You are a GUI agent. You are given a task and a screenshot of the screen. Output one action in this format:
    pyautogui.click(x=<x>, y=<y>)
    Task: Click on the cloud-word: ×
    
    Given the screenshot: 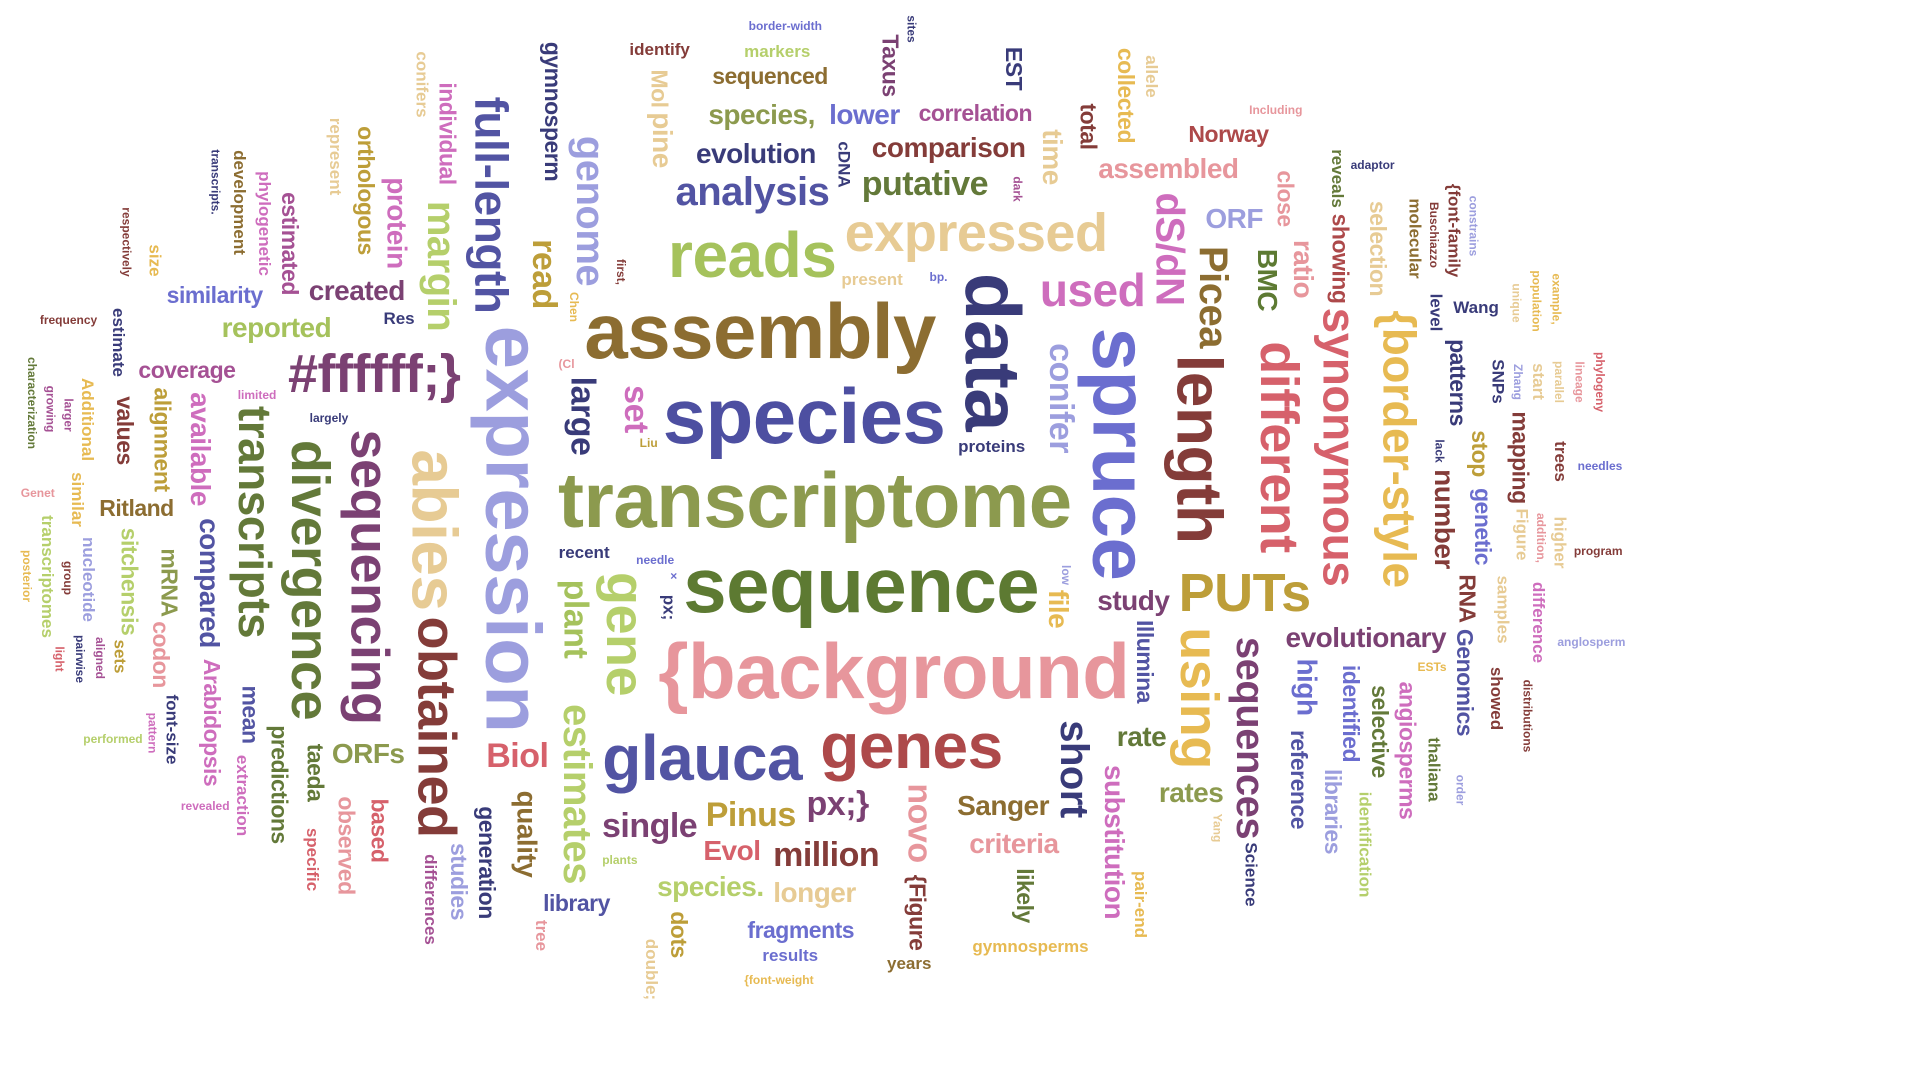 What is the action you would take?
    pyautogui.click(x=674, y=576)
    